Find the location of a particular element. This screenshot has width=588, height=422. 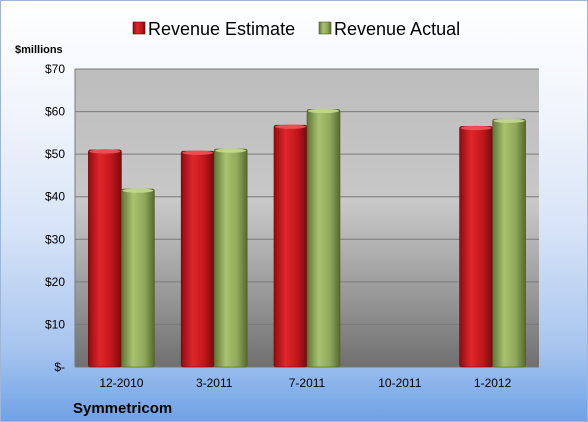

y-tick-label: $20 is located at coordinates (55, 282).